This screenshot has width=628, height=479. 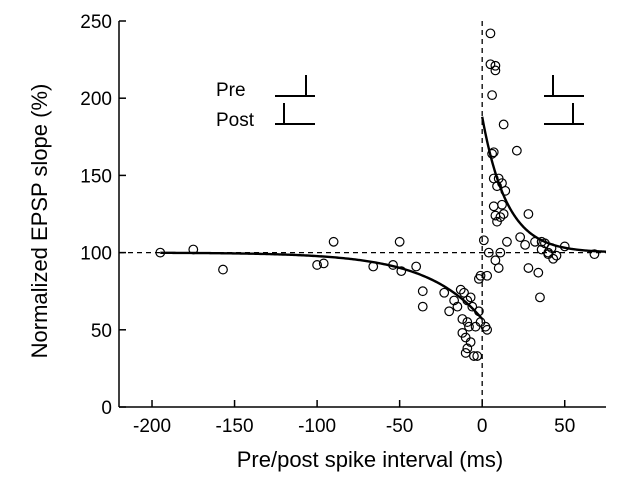 What do you see at coordinates (265, 103) in the screenshot?
I see `pre-post-timing-inset-left: Pre Post` at bounding box center [265, 103].